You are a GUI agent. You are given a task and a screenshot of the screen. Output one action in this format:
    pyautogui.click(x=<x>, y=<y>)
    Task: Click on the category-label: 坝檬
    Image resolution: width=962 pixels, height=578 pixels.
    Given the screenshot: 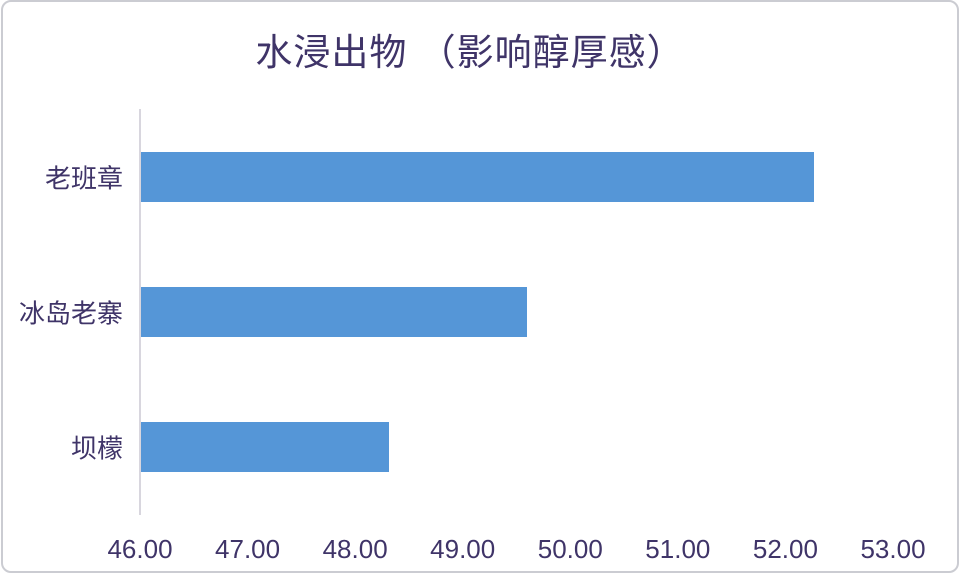 What is the action you would take?
    pyautogui.click(x=96, y=448)
    